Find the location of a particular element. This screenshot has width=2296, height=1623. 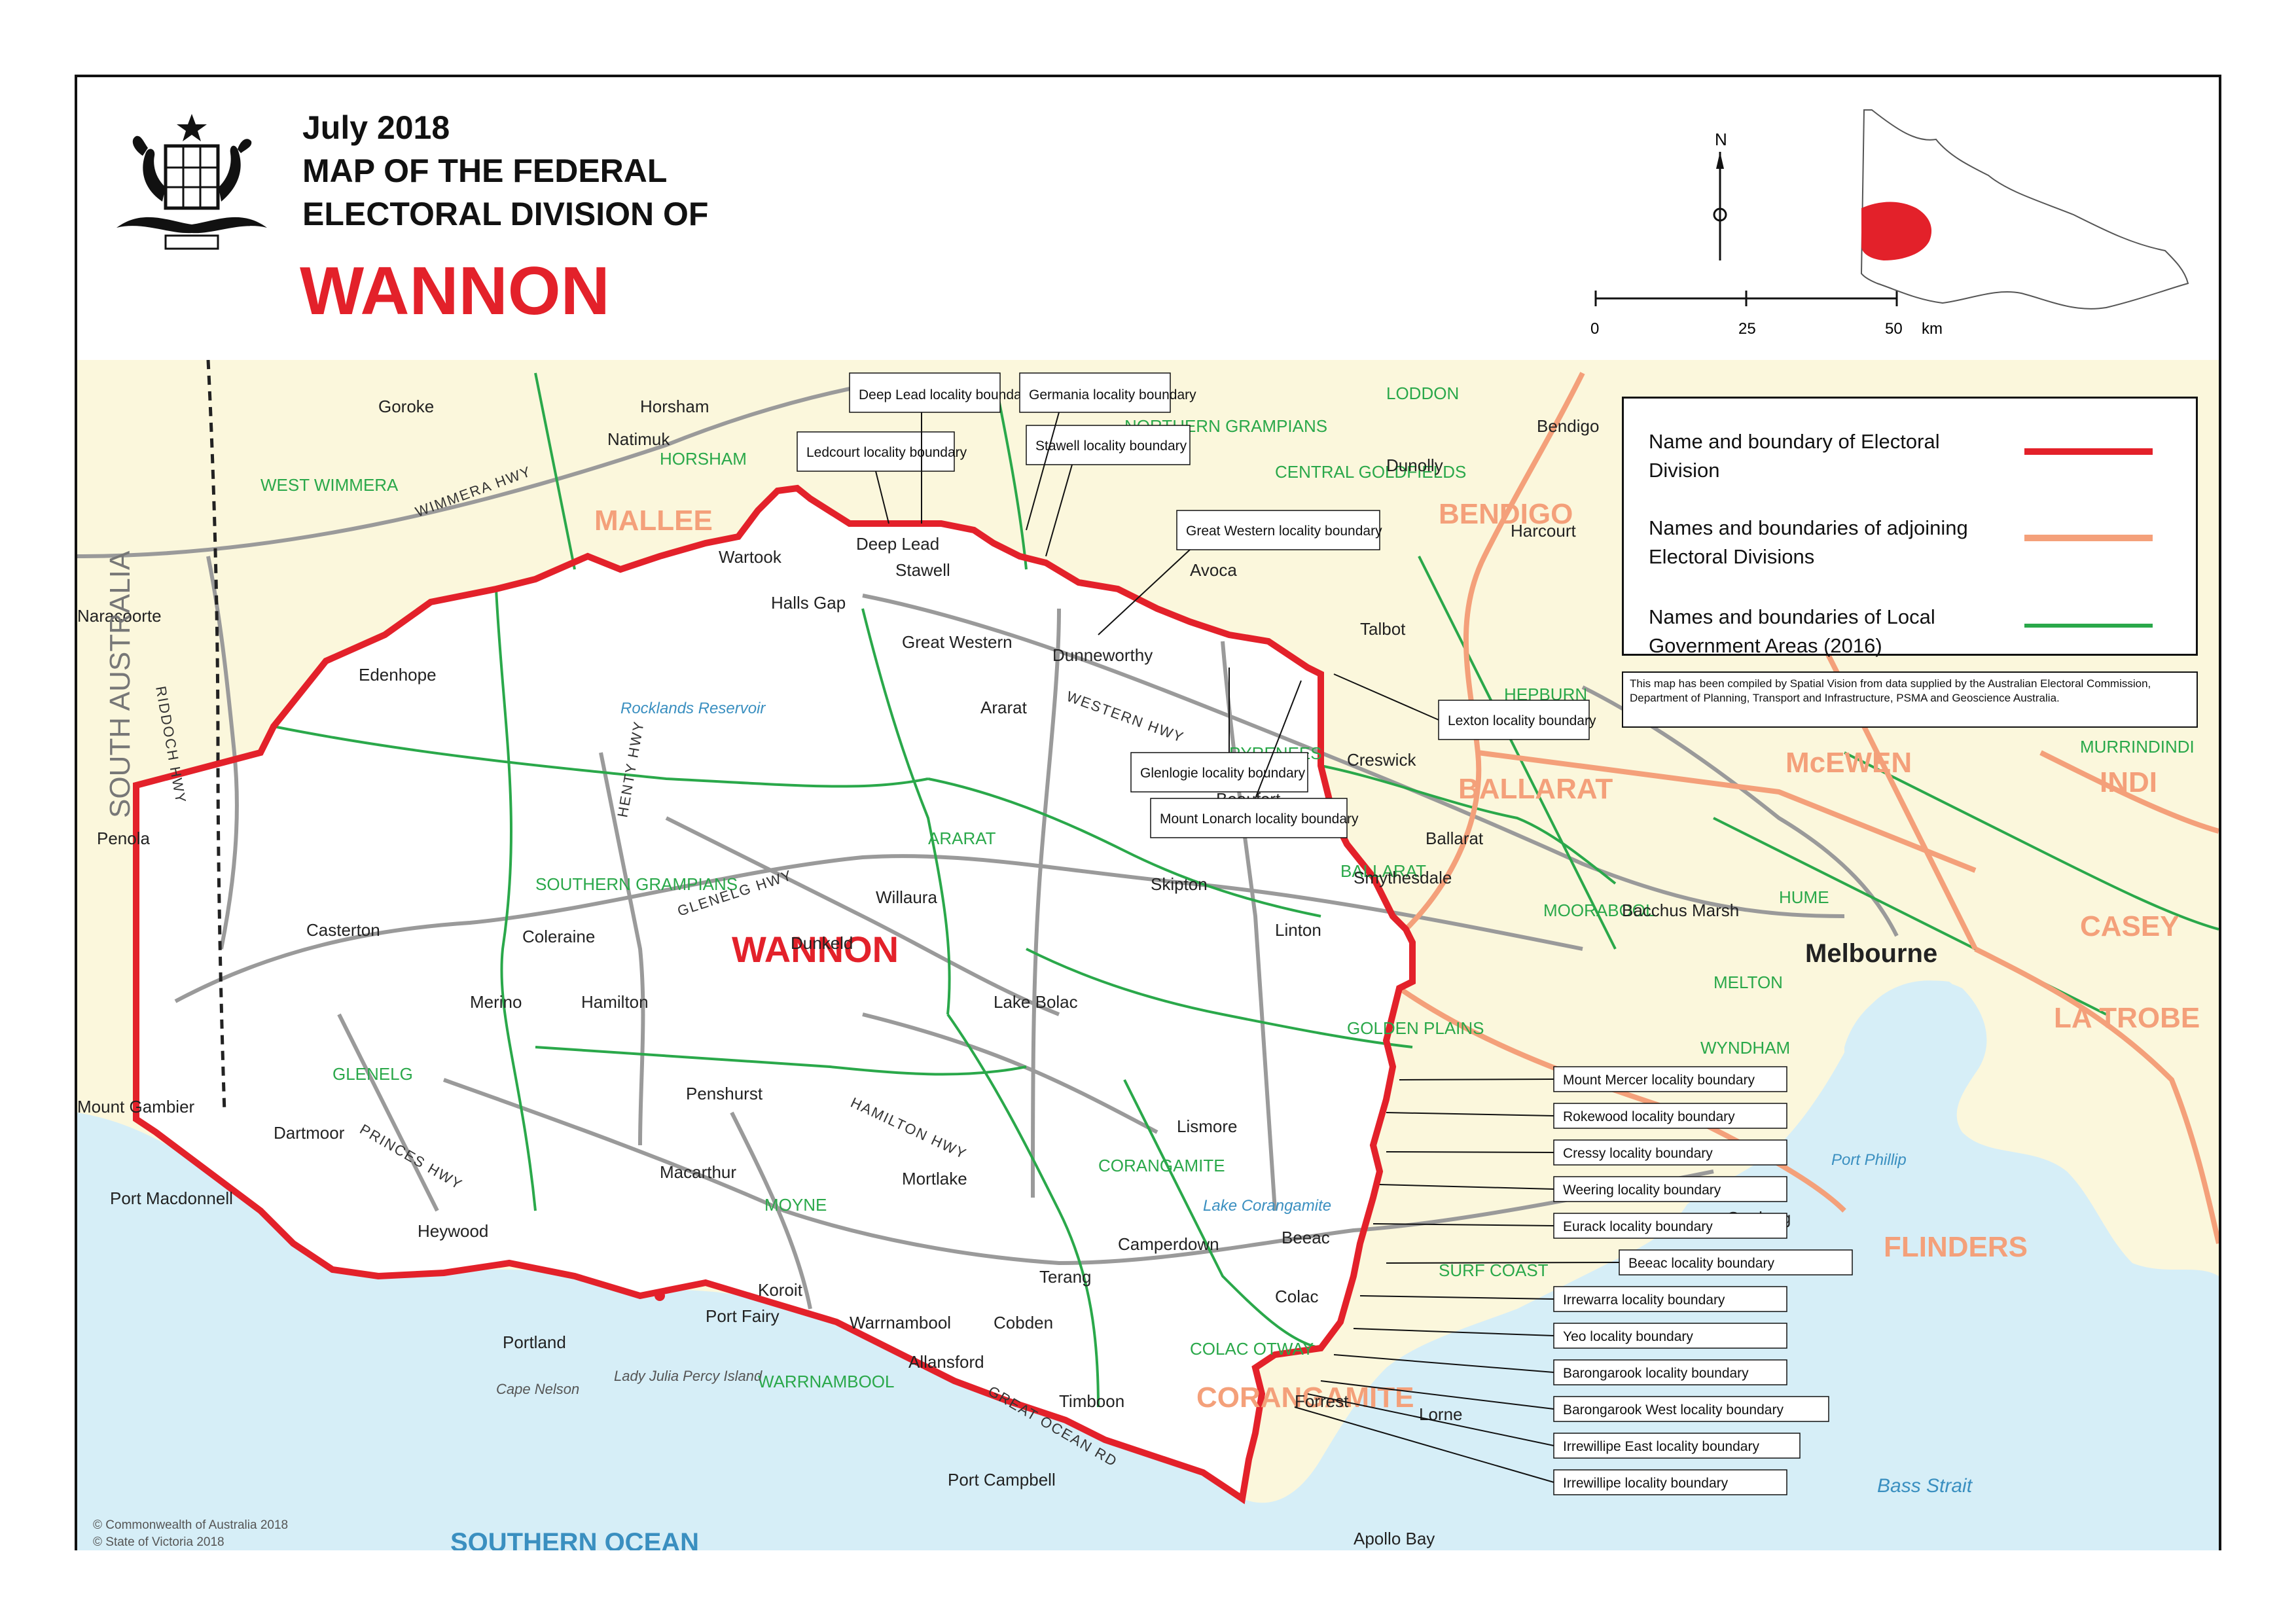

callout: Mount Mercer locality boundary is located at coordinates (1670, 1079).